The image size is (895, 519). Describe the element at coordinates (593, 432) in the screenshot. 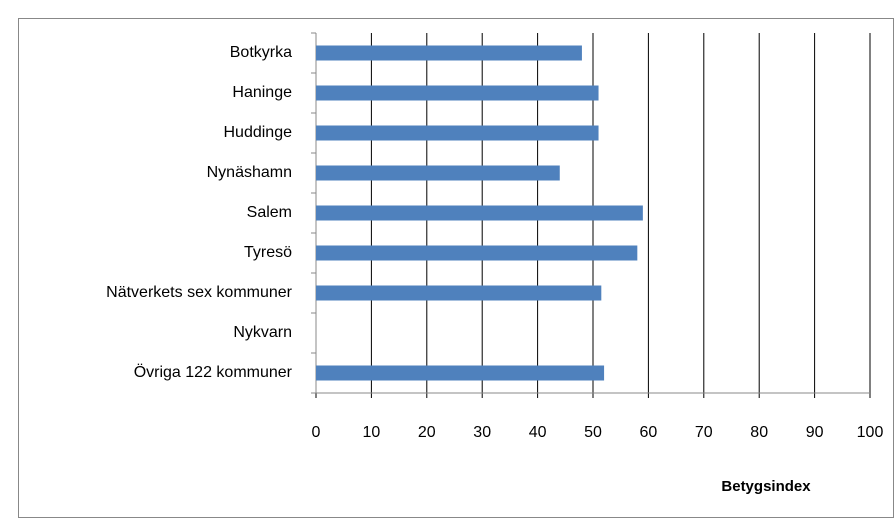

I see `x-tick-label: 50` at that location.